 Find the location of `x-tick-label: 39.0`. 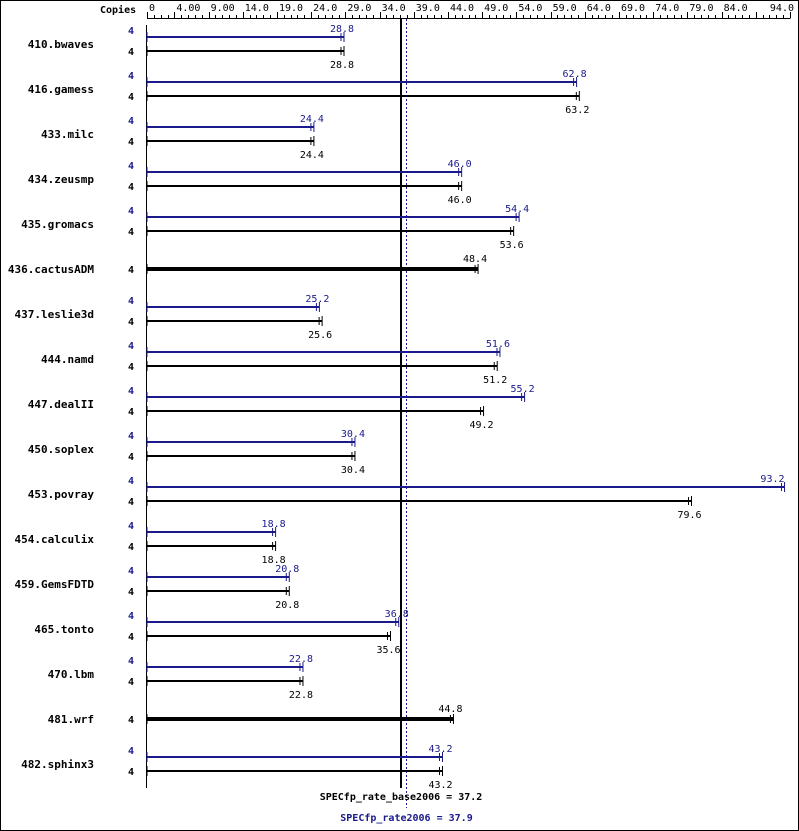

x-tick-label: 39.0 is located at coordinates (428, 8).